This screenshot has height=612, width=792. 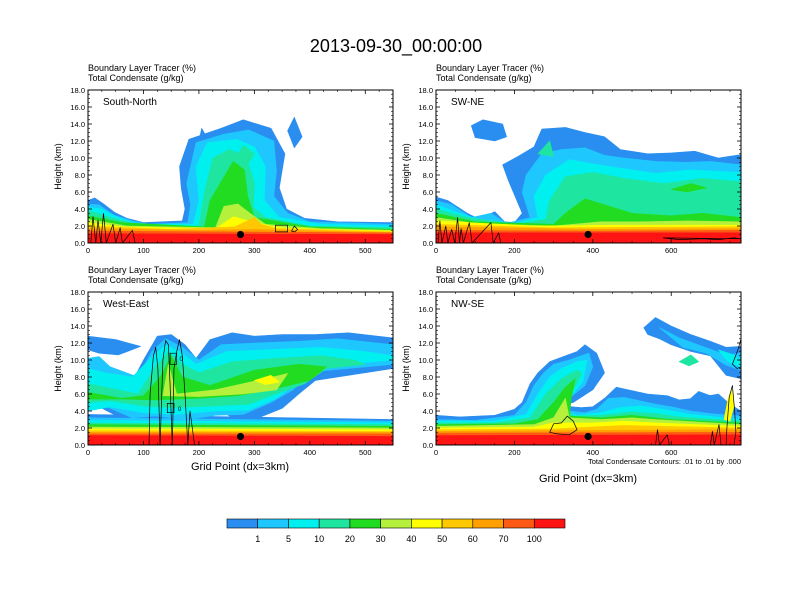 What do you see at coordinates (254, 250) in the screenshot?
I see `x-tick-label: 300` at bounding box center [254, 250].